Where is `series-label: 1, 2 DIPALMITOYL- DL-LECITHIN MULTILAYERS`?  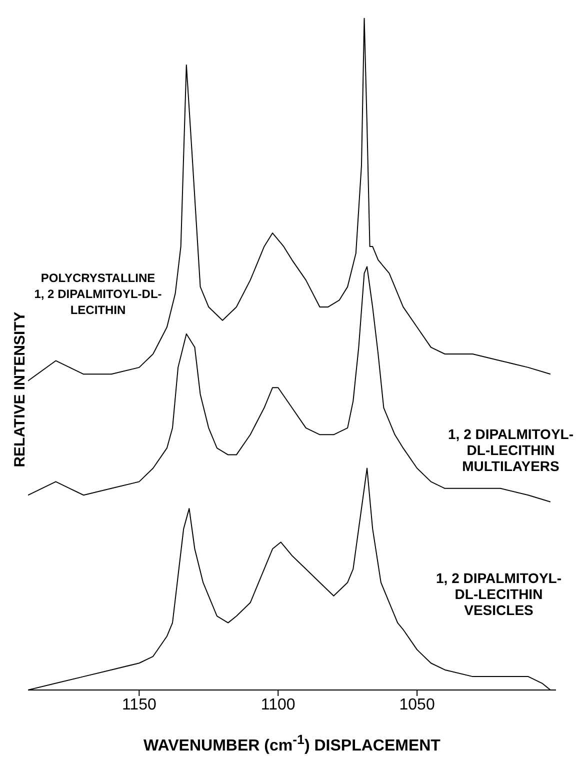 series-label: 1, 2 DIPALMITOYL- DL-LECITHIN MULTILAYERS is located at coordinates (511, 450).